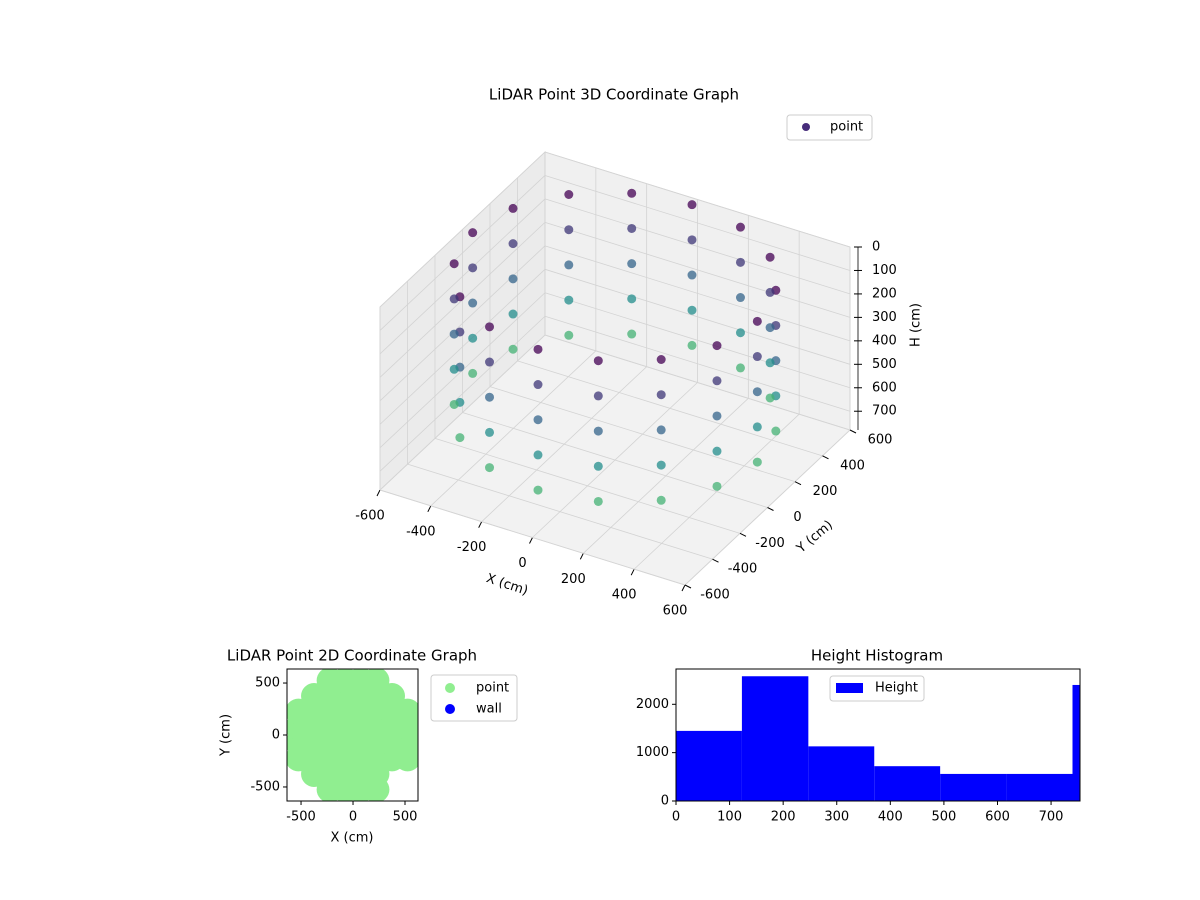 Image resolution: width=1200 pixels, height=900 pixels. I want to click on legend-label: Height, so click(896, 688).